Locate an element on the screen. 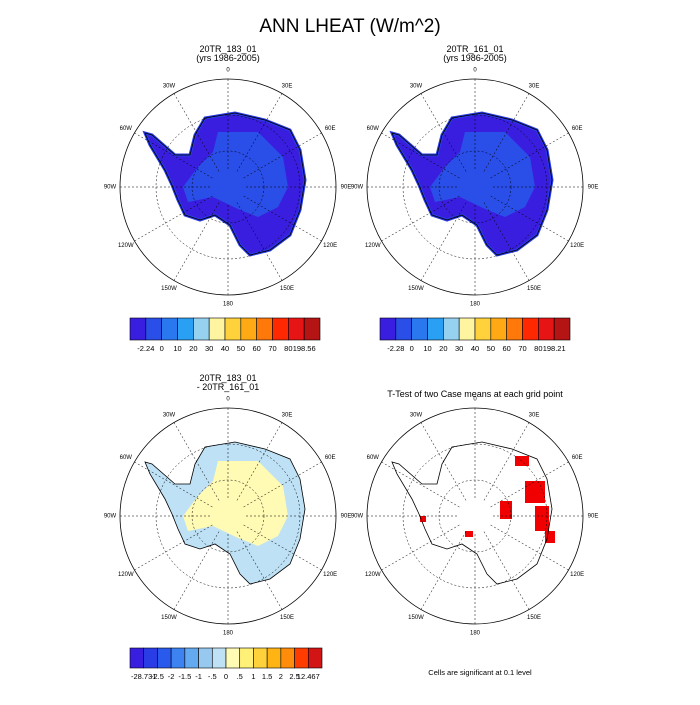  panel-title: - 20TR_161_01 is located at coordinates (228, 387).